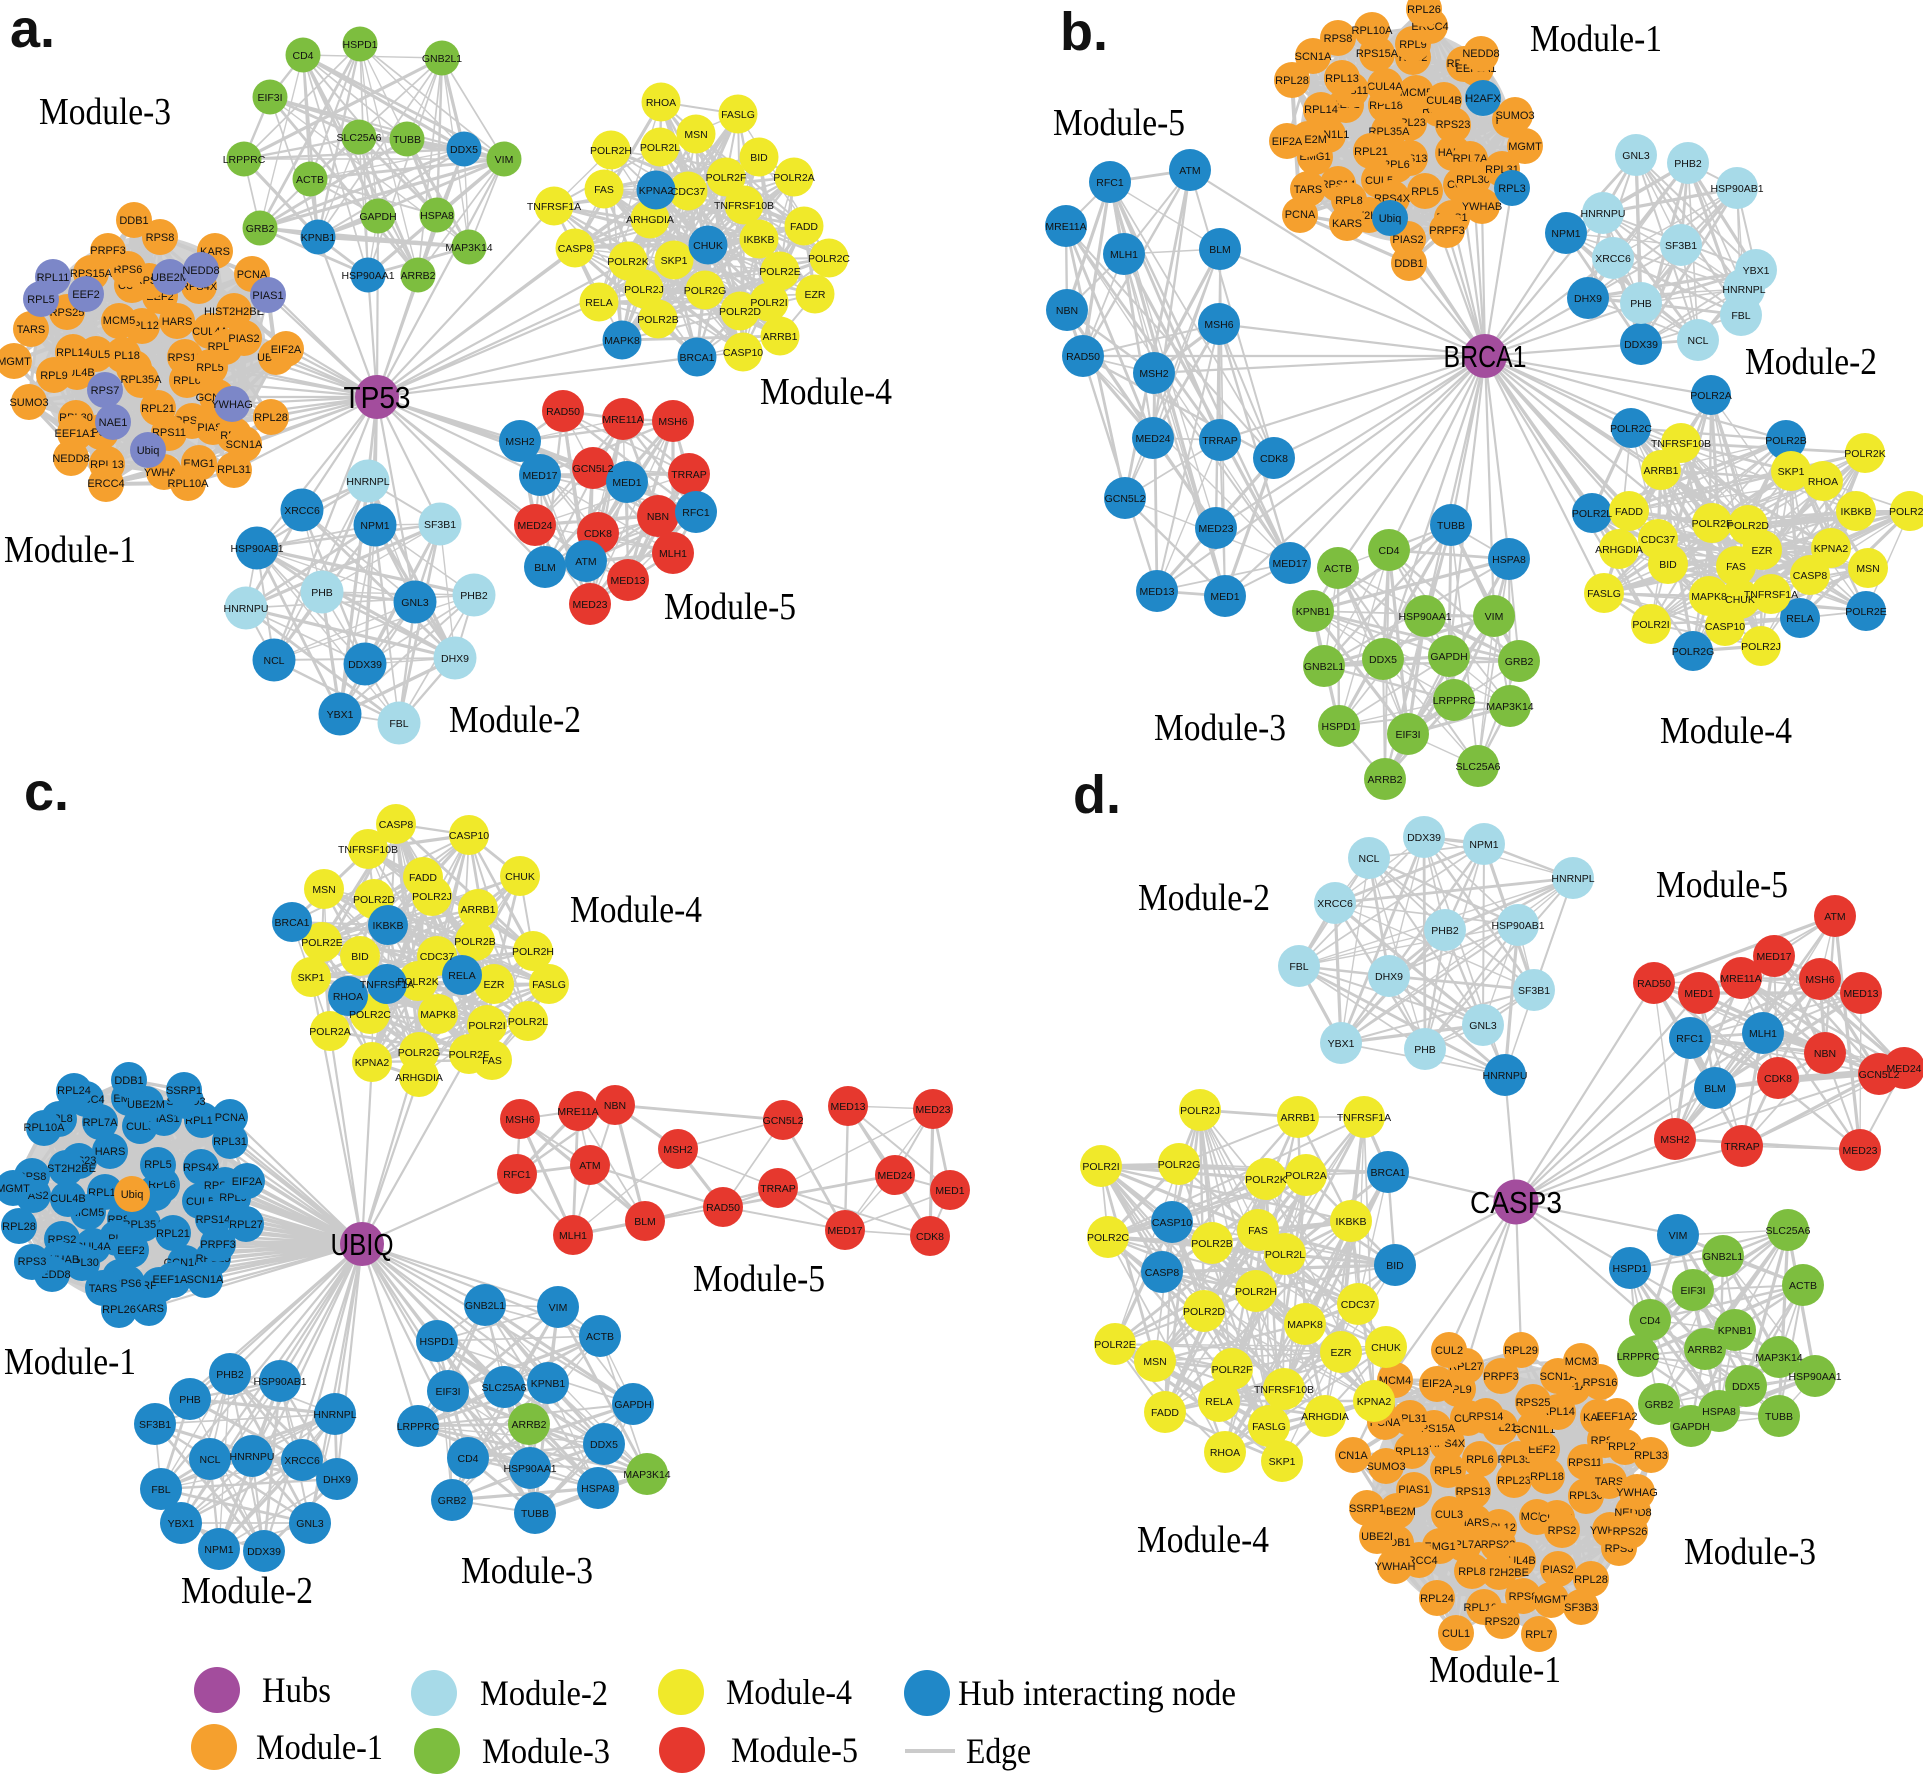 This screenshot has height=1780, width=1923. Describe the element at coordinates (1514, 116) in the screenshot. I see `svg-text: SUMO3` at that location.